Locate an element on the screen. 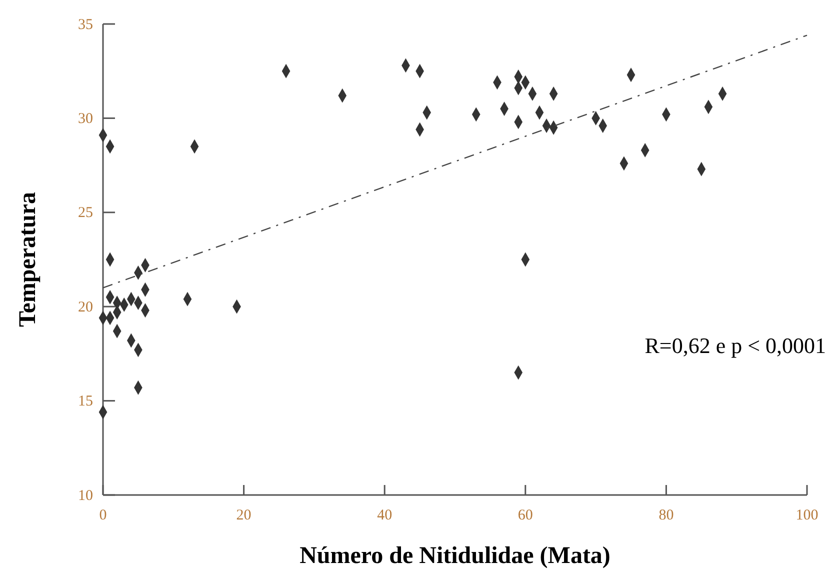 This screenshot has height=579, width=837. y-tick-label: 20 is located at coordinates (85, 307).